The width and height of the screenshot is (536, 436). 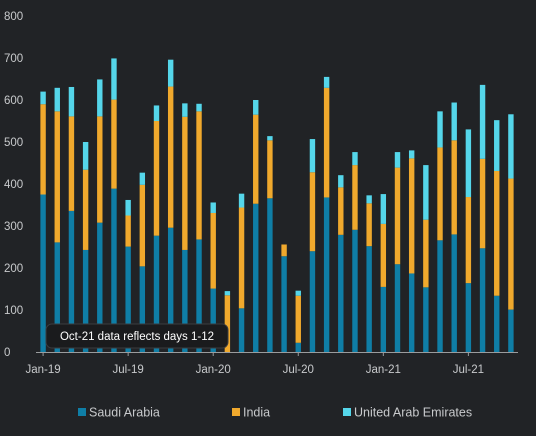 What do you see at coordinates (413, 413) in the screenshot?
I see `legend-label: United Arab Emirates` at bounding box center [413, 413].